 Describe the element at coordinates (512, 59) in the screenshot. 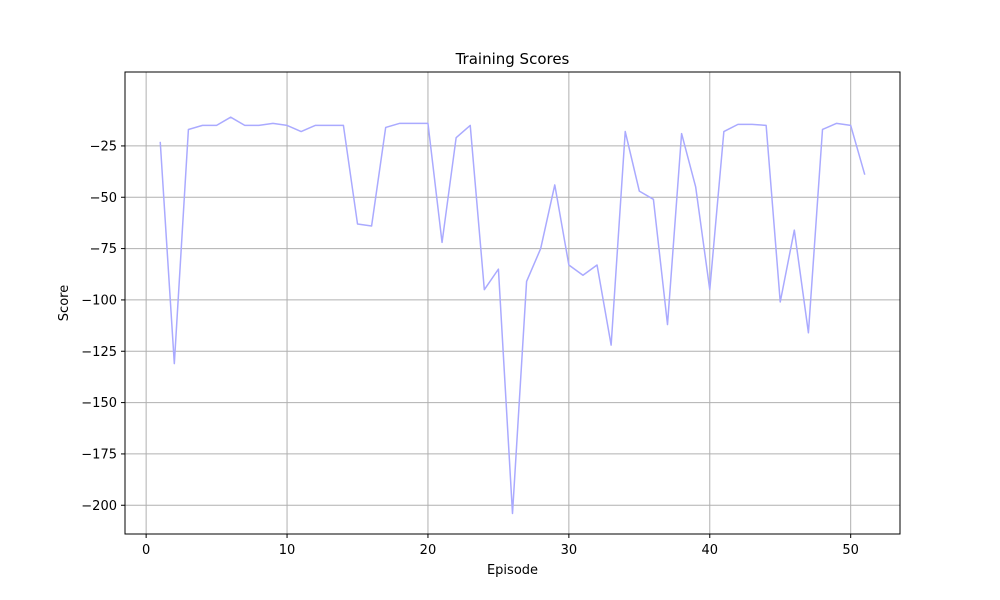

I see `chart-title: Training Scores` at that location.